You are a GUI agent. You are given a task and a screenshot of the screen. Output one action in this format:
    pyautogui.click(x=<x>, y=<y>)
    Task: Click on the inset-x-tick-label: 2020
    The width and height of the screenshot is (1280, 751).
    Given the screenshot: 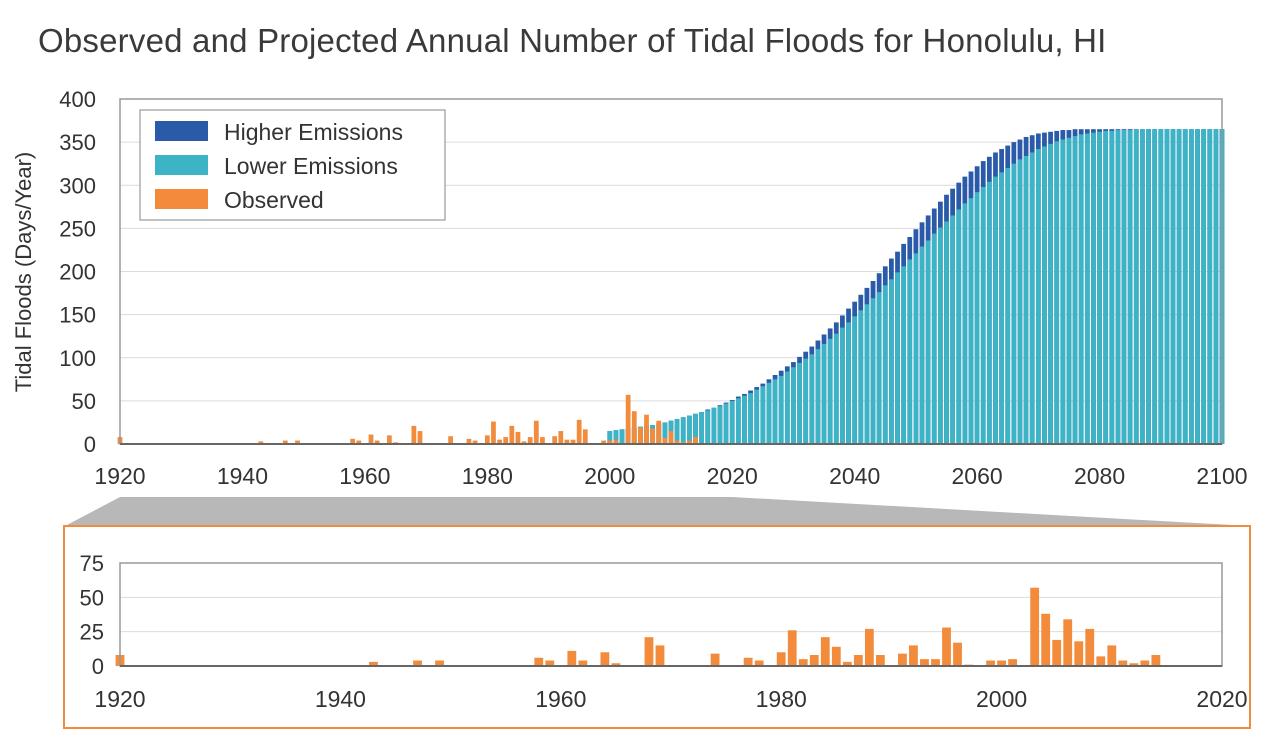 What is the action you would take?
    pyautogui.click(x=1221, y=699)
    